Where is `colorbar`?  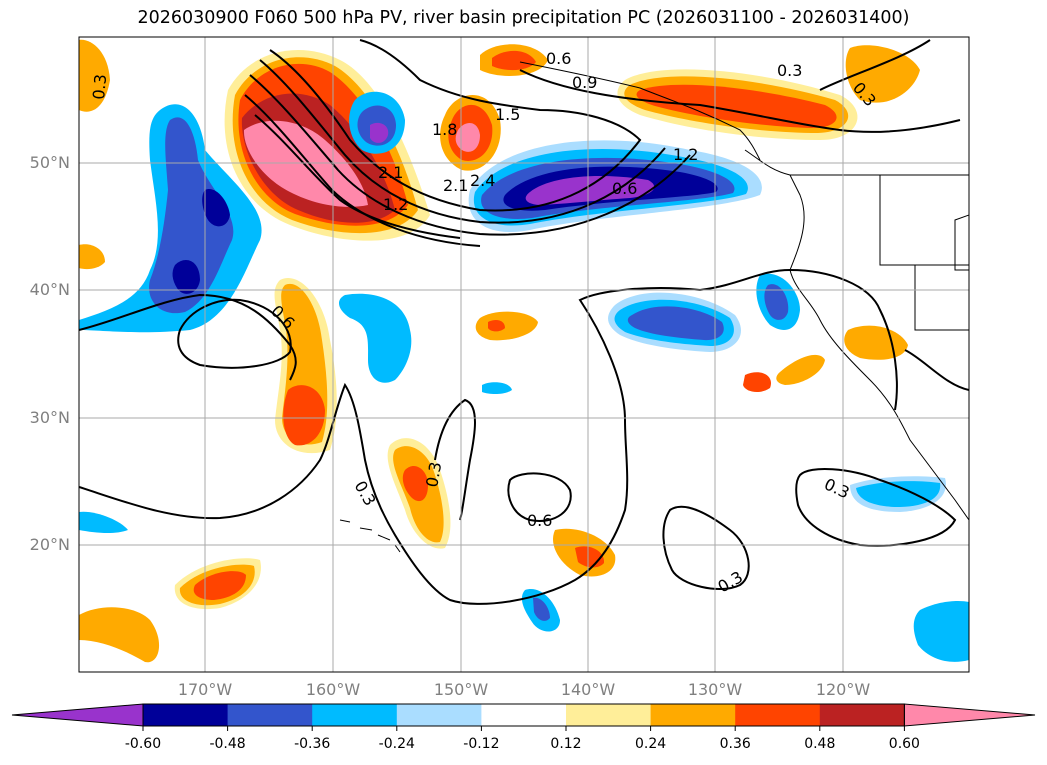
colorbar is located at coordinates (523, 717).